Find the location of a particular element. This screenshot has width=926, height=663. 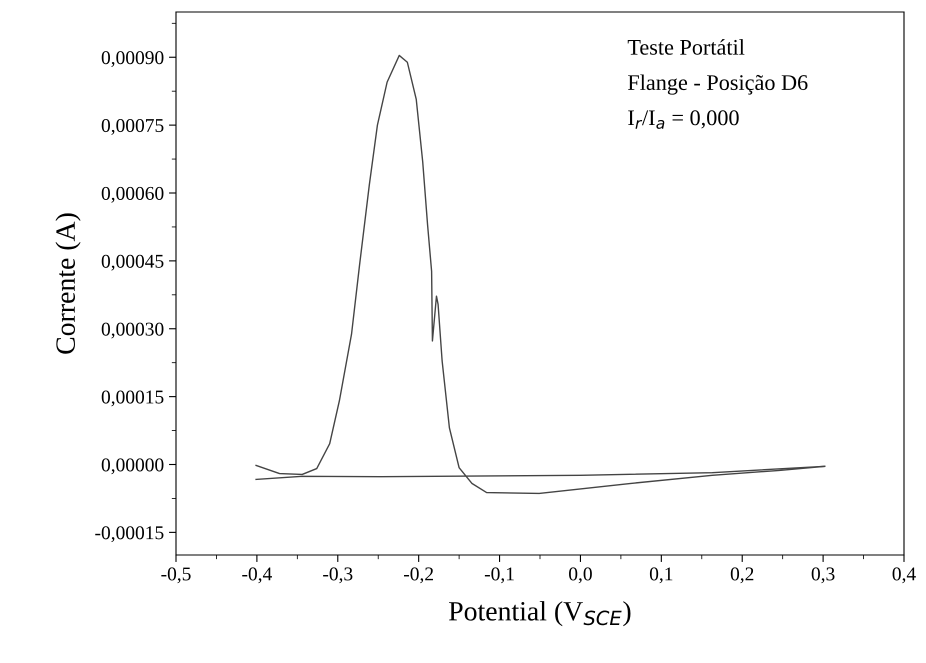

y-tick-label: 0,00000 is located at coordinates (133, 466).